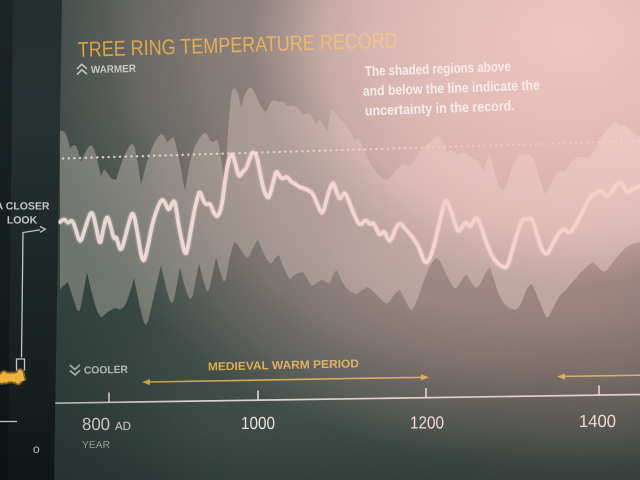  I want to click on svg-text: LOOK, so click(22, 221).